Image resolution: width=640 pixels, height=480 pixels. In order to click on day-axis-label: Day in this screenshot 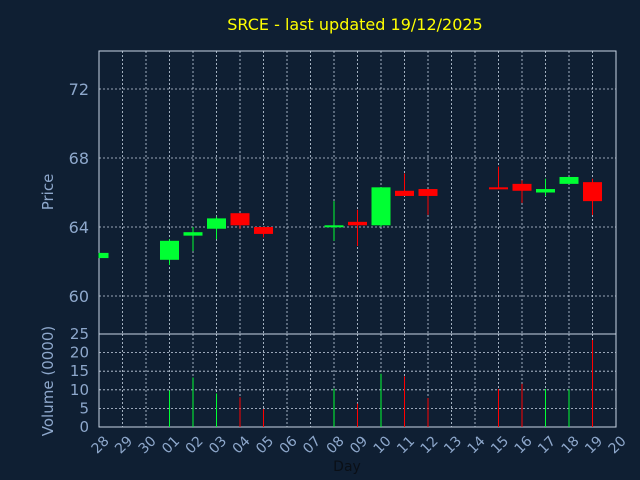, I will do `click(347, 467)`.